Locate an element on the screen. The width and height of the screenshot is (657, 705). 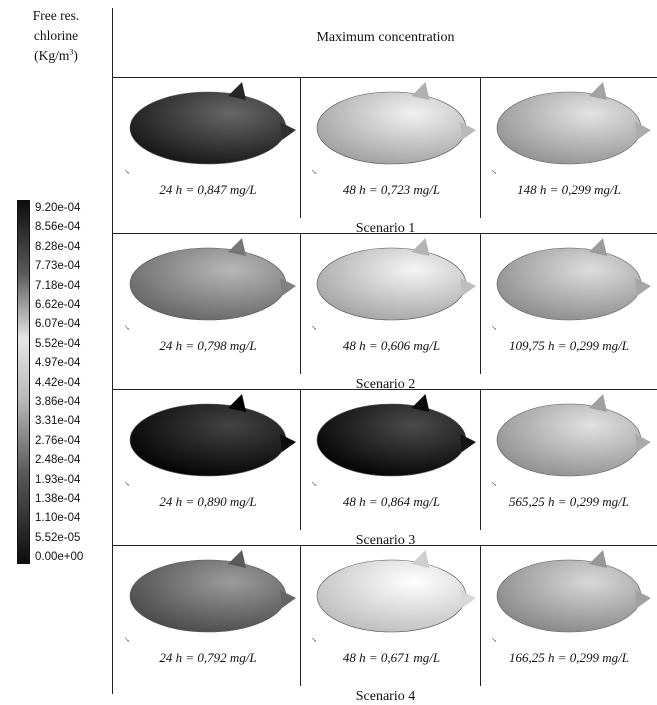
legend-tick: 6.62e-04 is located at coordinates (58, 305).